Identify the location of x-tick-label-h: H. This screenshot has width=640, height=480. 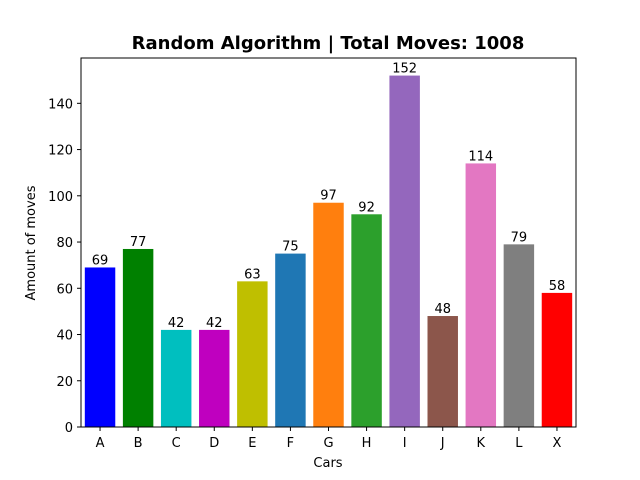
(367, 443).